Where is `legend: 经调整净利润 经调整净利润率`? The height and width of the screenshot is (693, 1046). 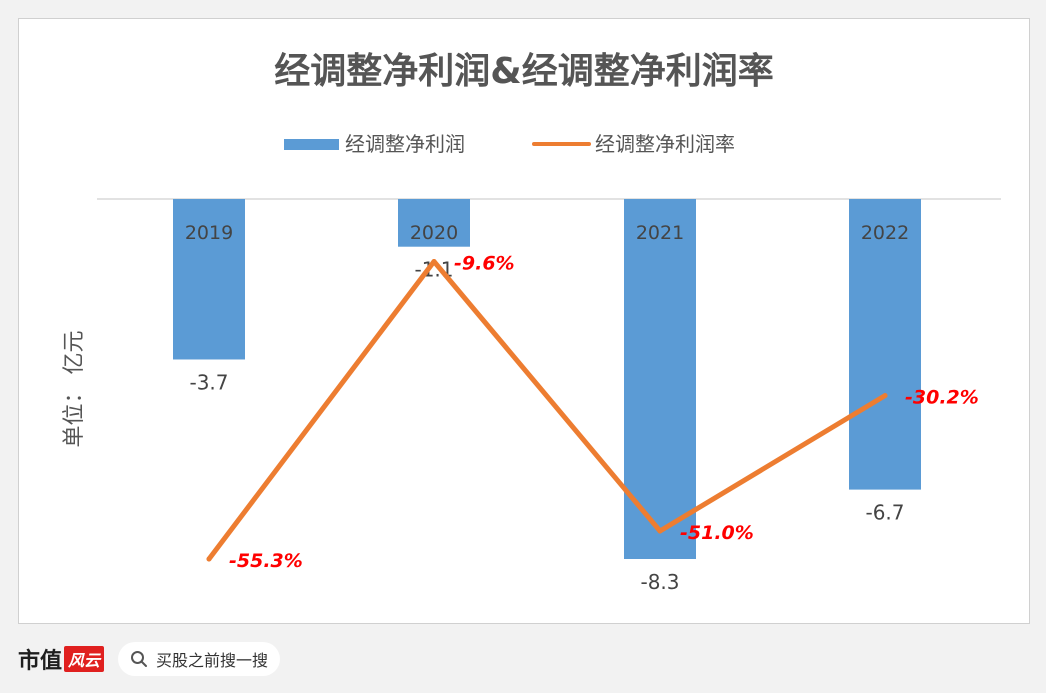
legend: 经调整净利润 经调整净利润率 is located at coordinates (509, 144).